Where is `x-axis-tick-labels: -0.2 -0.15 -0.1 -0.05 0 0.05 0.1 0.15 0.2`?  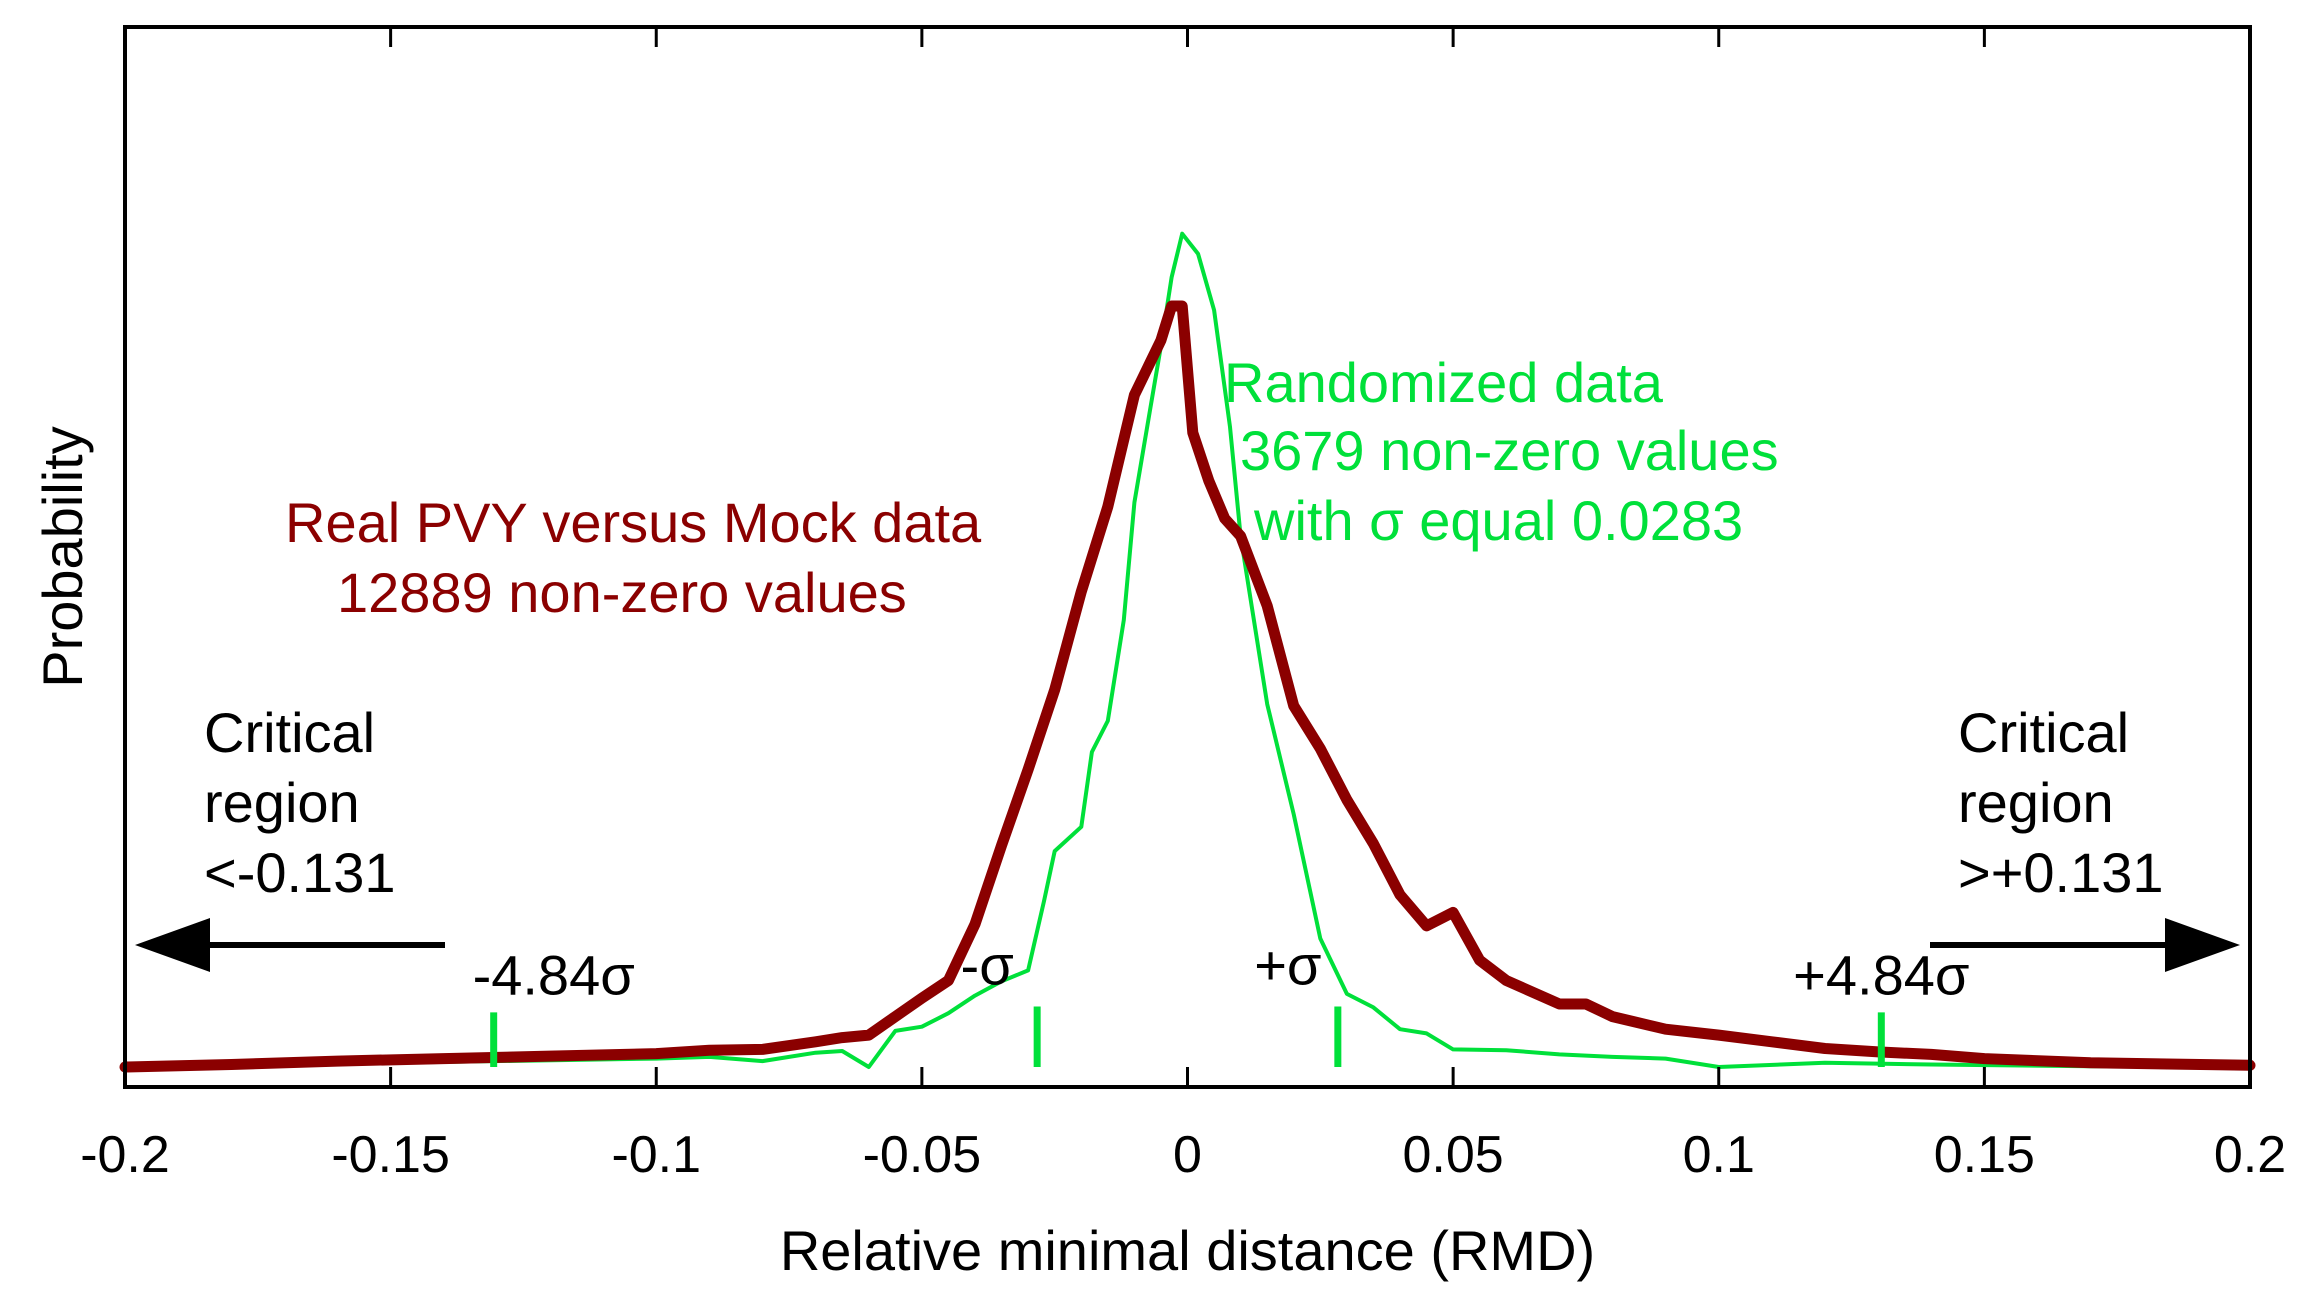 x-axis-tick-labels: -0.2 -0.15 -0.1 -0.05 0 0.05 0.1 0.15 0.2 is located at coordinates (1183, 1155).